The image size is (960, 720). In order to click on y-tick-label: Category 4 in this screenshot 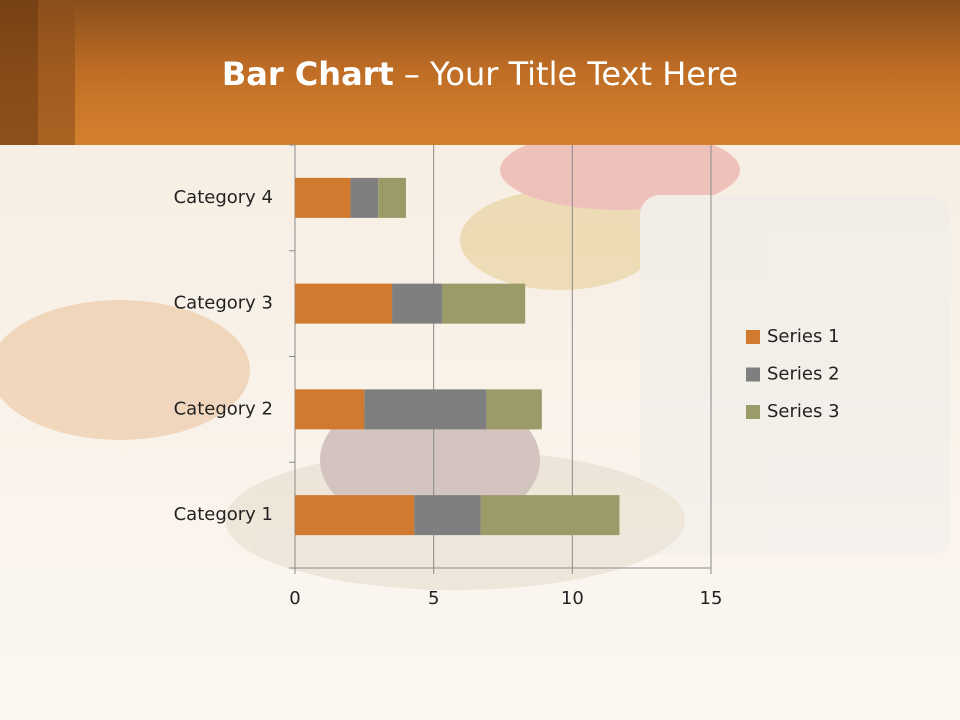, I will do `click(223, 197)`.